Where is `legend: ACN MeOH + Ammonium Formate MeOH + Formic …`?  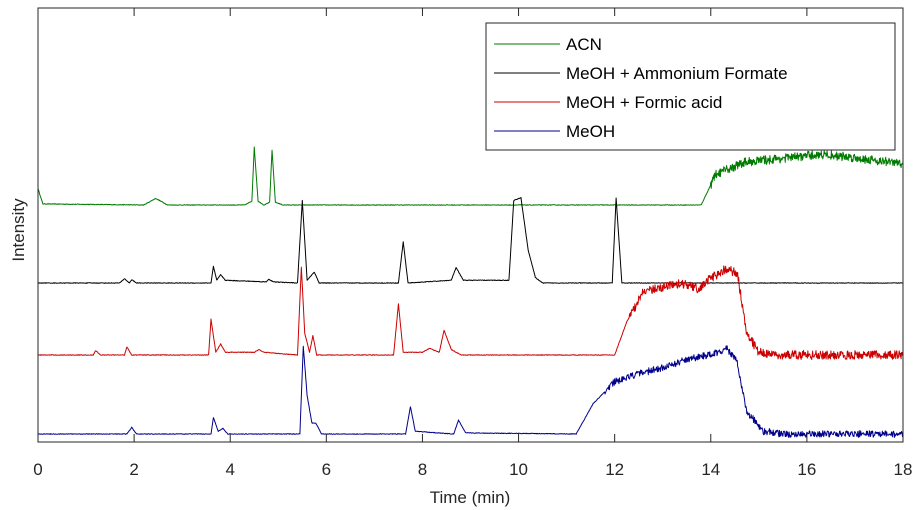
legend: ACN MeOH + Ammonium Formate MeOH + Formic … is located at coordinates (690, 86).